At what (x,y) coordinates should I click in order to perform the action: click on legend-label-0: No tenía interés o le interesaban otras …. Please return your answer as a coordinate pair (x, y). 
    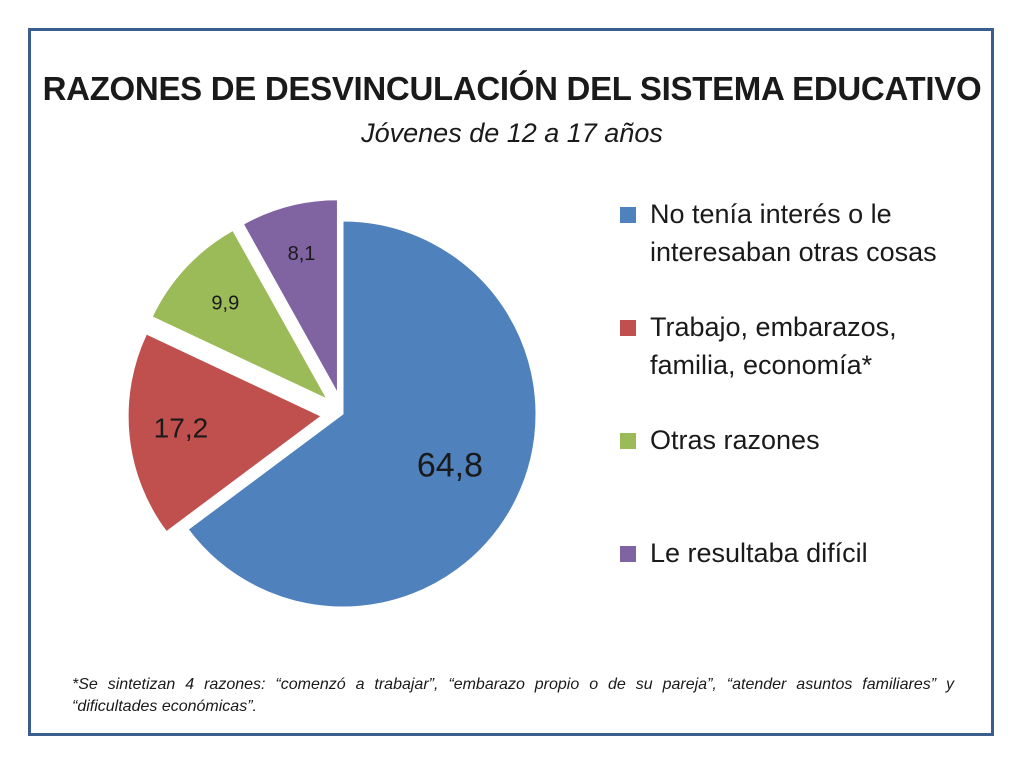
    Looking at the image, I should click on (793, 233).